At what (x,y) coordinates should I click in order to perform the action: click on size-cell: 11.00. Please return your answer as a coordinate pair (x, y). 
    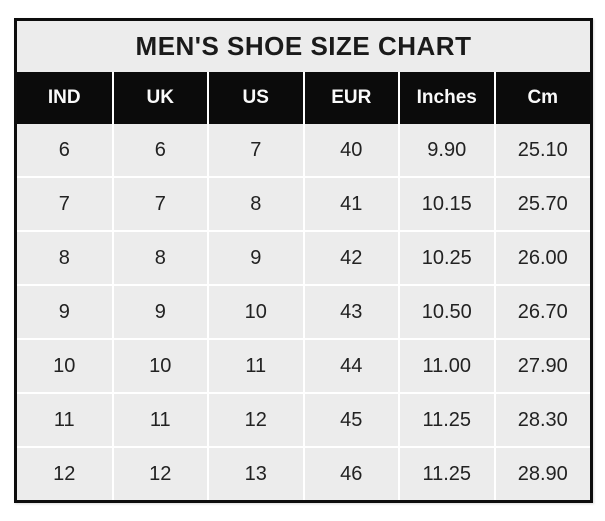
    Looking at the image, I should click on (446, 365).